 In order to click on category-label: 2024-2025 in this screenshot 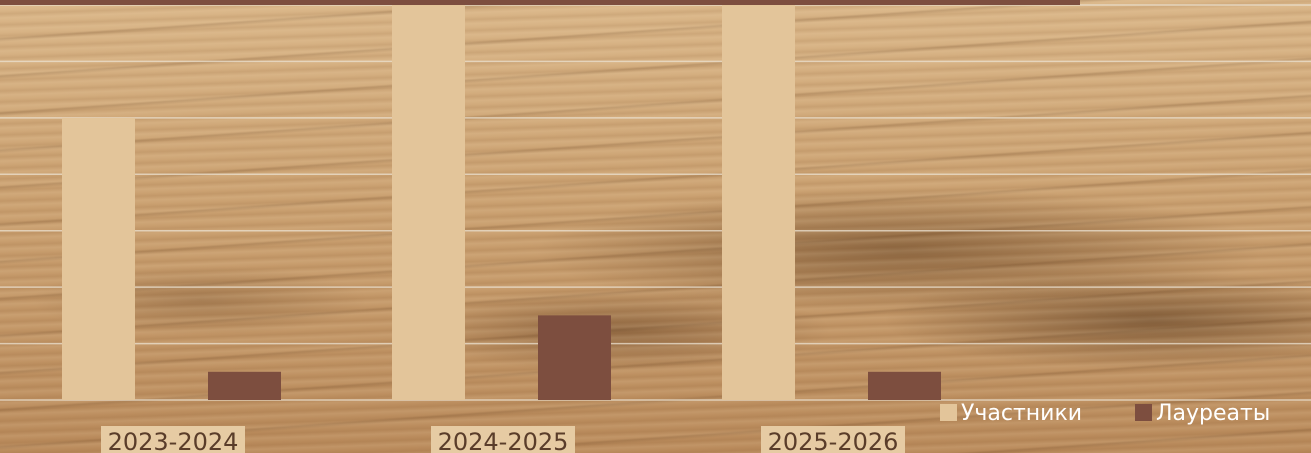, I will do `click(503, 440)`.